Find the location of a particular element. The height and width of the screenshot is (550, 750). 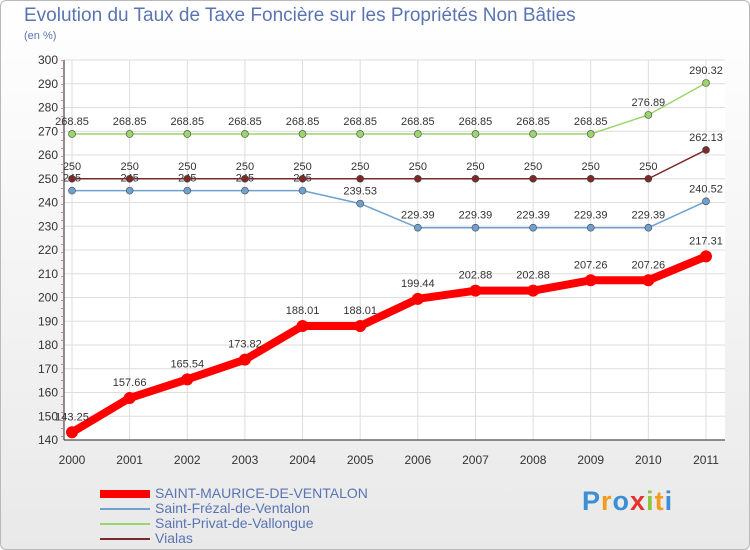

data-label-saint-maurice-de-ventalon: 165.54 is located at coordinates (187, 364).